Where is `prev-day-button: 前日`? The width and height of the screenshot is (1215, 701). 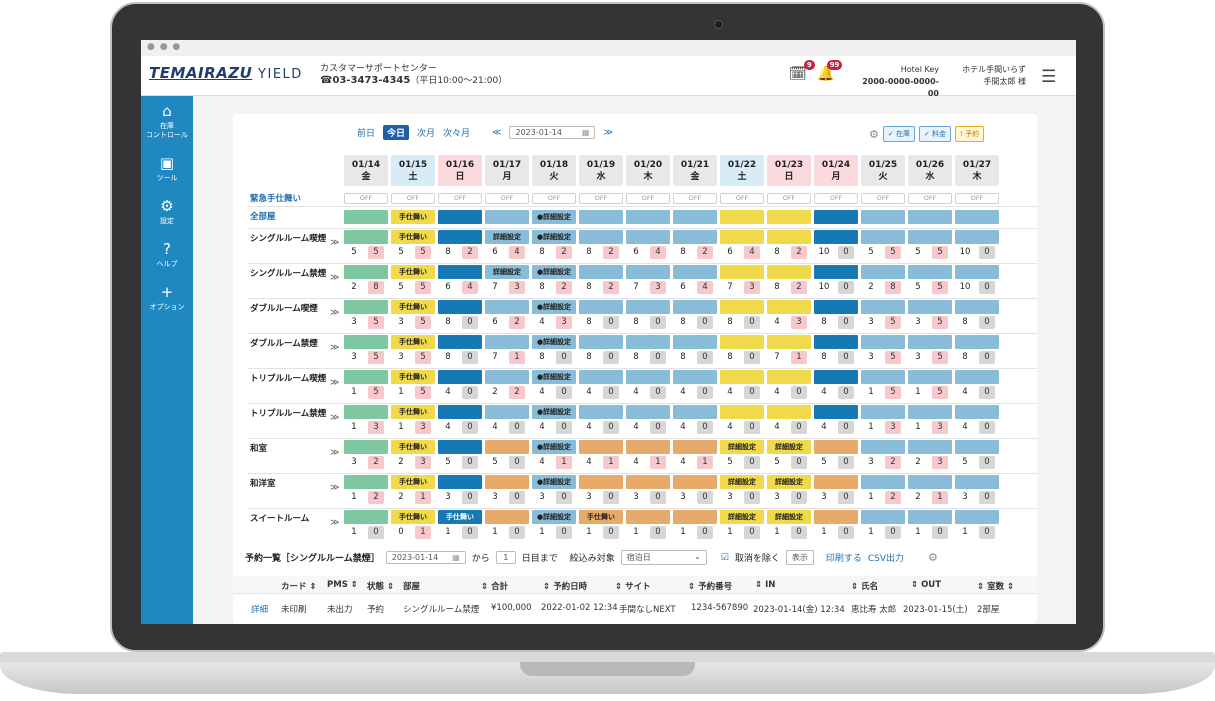 prev-day-button: 前日 is located at coordinates (366, 134).